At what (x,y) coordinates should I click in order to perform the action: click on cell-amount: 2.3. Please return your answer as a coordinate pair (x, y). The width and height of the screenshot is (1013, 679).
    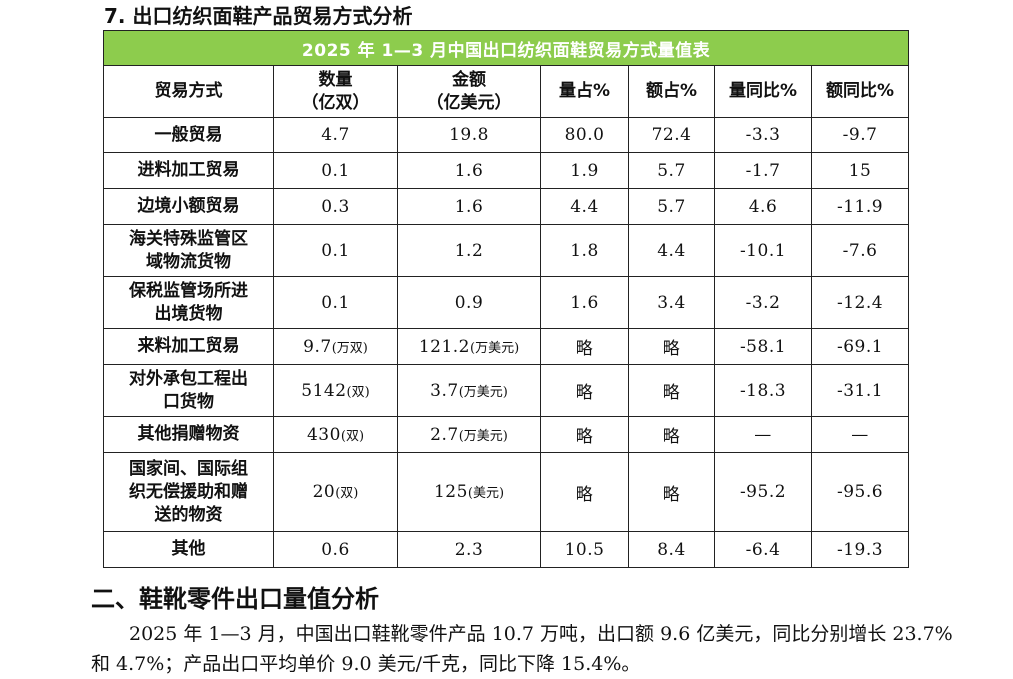
    Looking at the image, I should click on (469, 549).